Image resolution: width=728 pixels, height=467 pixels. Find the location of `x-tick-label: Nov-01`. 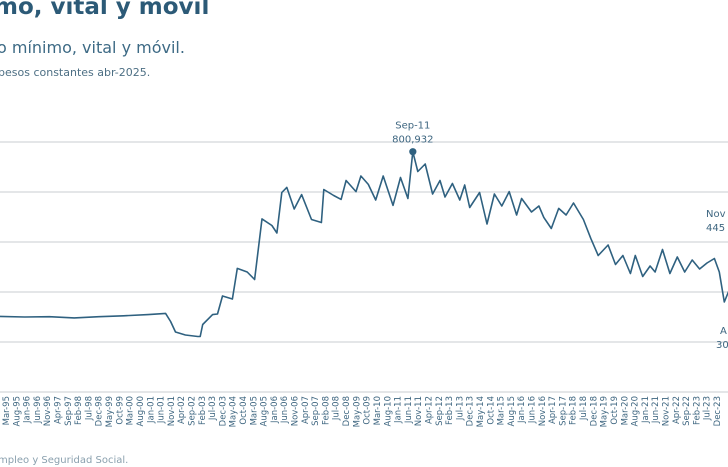

x-tick-label: Nov-01 is located at coordinates (172, 411).